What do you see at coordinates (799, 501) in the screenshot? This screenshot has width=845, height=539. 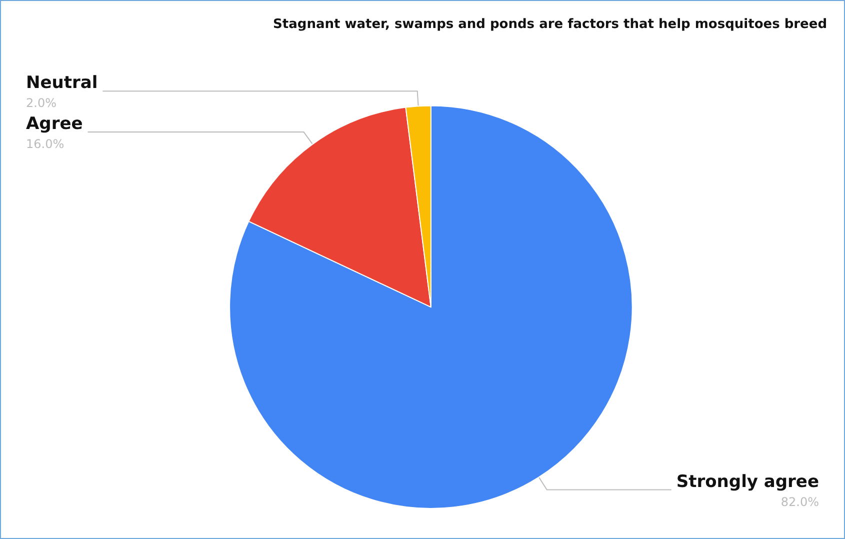 I see `data-label: 82.0%` at bounding box center [799, 501].